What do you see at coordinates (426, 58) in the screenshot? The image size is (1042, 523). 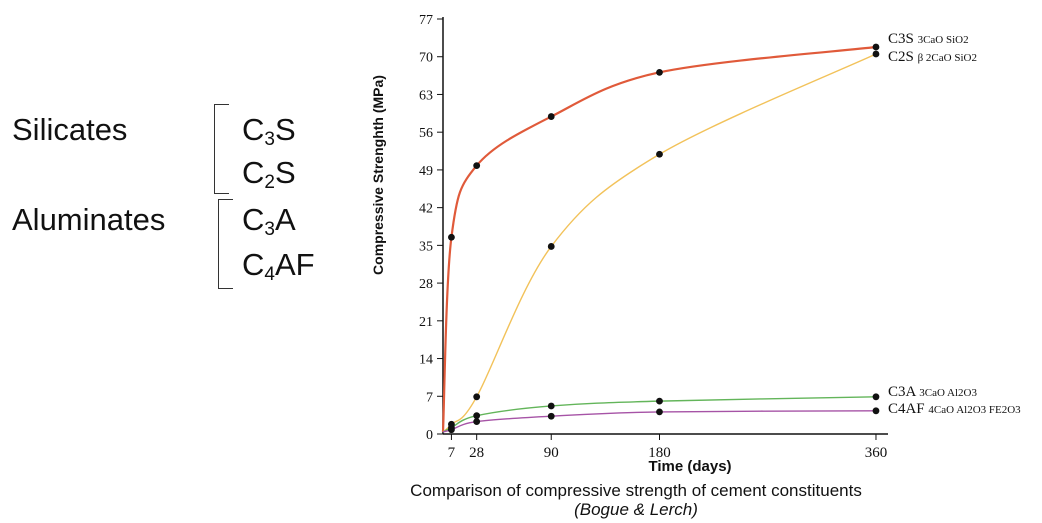 I see `y-tick-label: 70` at bounding box center [426, 58].